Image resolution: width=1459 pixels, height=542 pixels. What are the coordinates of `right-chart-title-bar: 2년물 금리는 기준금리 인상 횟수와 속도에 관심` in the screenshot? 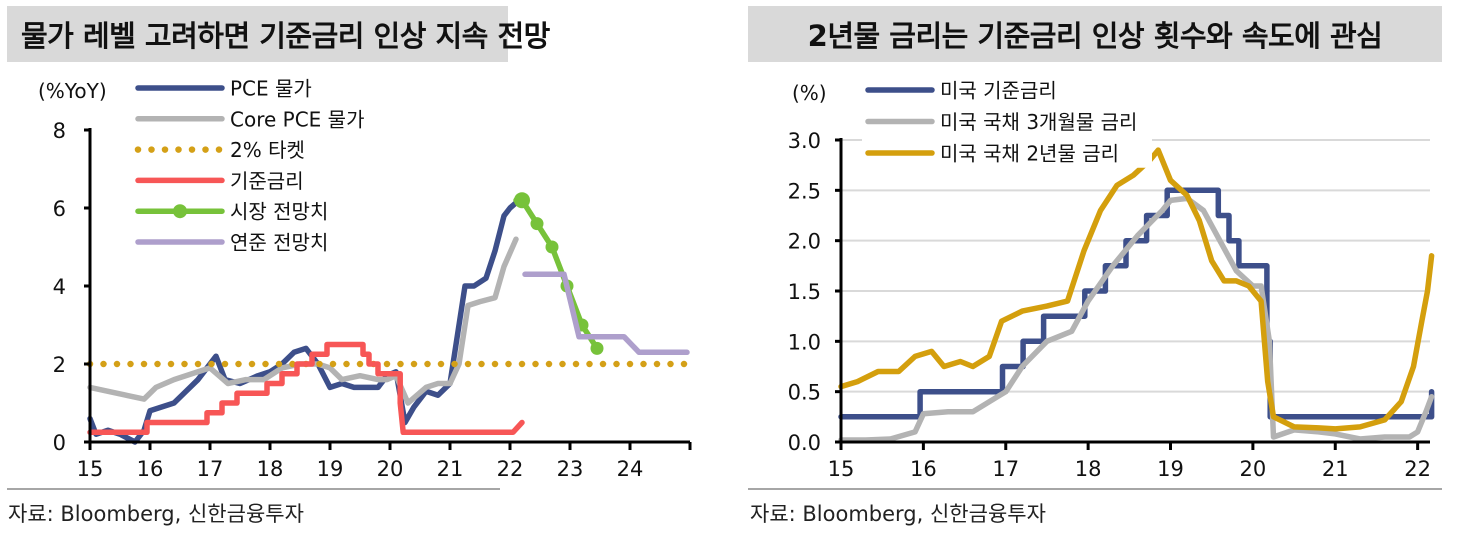 It's located at (1095, 34).